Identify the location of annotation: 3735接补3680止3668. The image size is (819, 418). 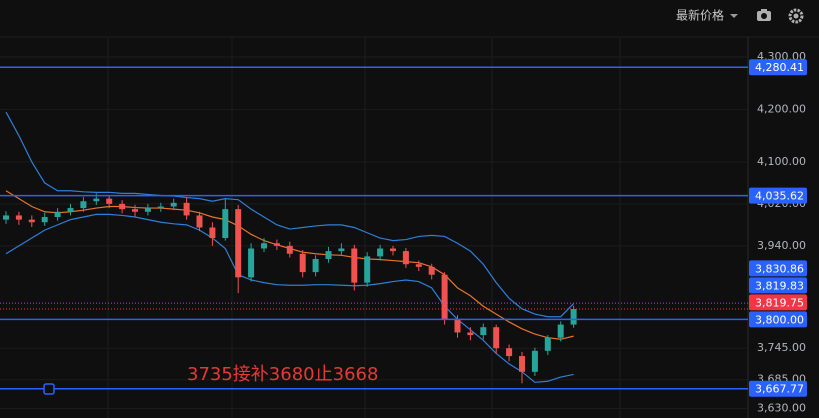
(282, 374).